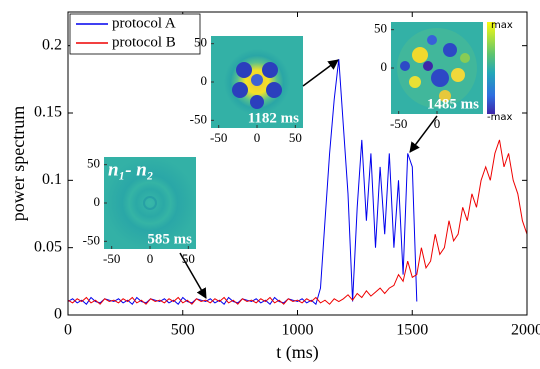  What do you see at coordinates (525, 330) in the screenshot?
I see `x-tick-label: 2000` at bounding box center [525, 330].